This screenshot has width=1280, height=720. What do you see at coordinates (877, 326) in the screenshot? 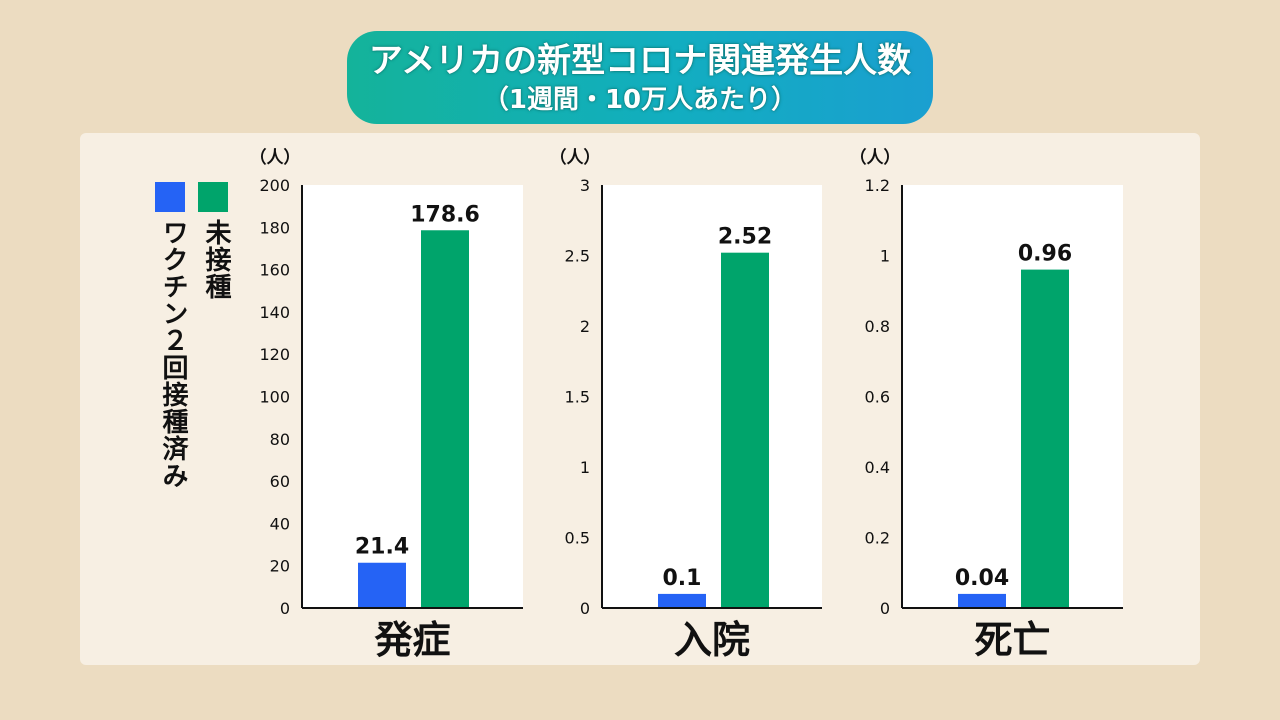
I see `tick-label: 0.8` at bounding box center [877, 326].